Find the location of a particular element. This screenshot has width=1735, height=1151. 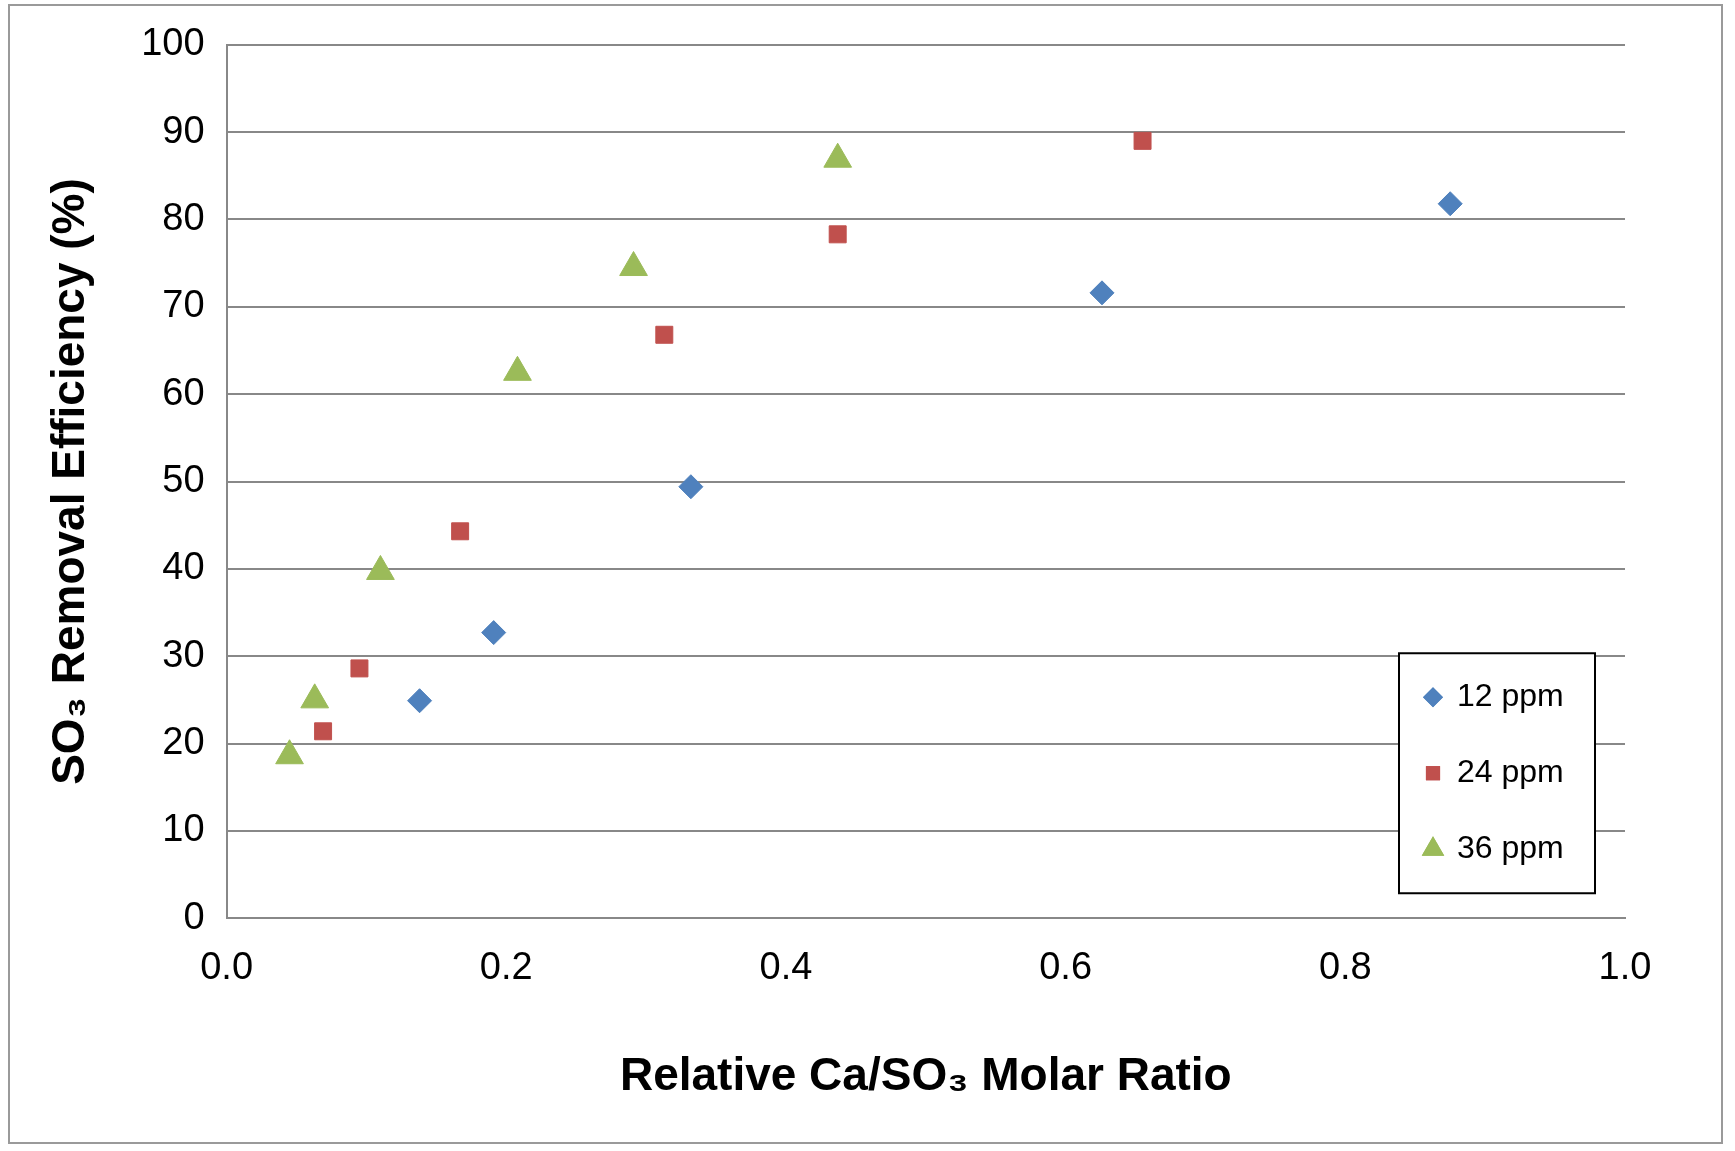

legend-label: 36 ppm is located at coordinates (1510, 847).